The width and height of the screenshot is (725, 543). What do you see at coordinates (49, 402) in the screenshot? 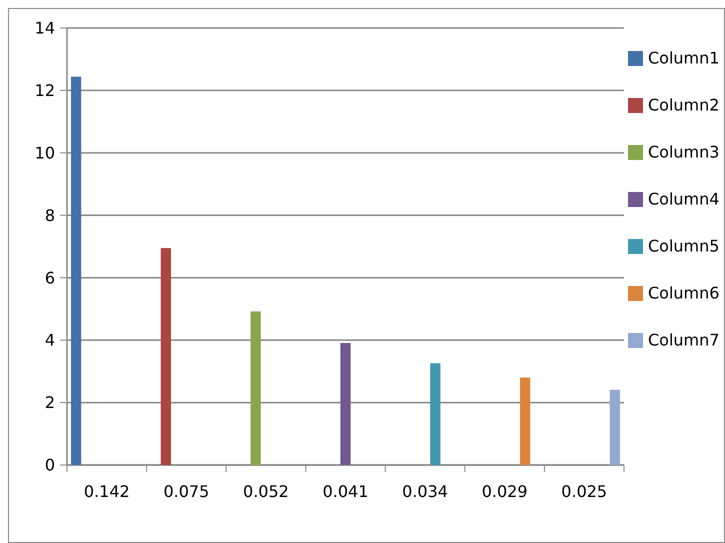
I see `y-tick-label: 2` at bounding box center [49, 402].